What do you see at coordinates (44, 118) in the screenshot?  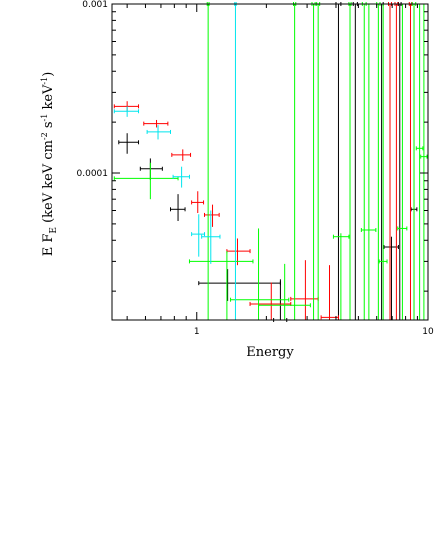 I see `y-title-sup2: -1` at bounding box center [44, 118].